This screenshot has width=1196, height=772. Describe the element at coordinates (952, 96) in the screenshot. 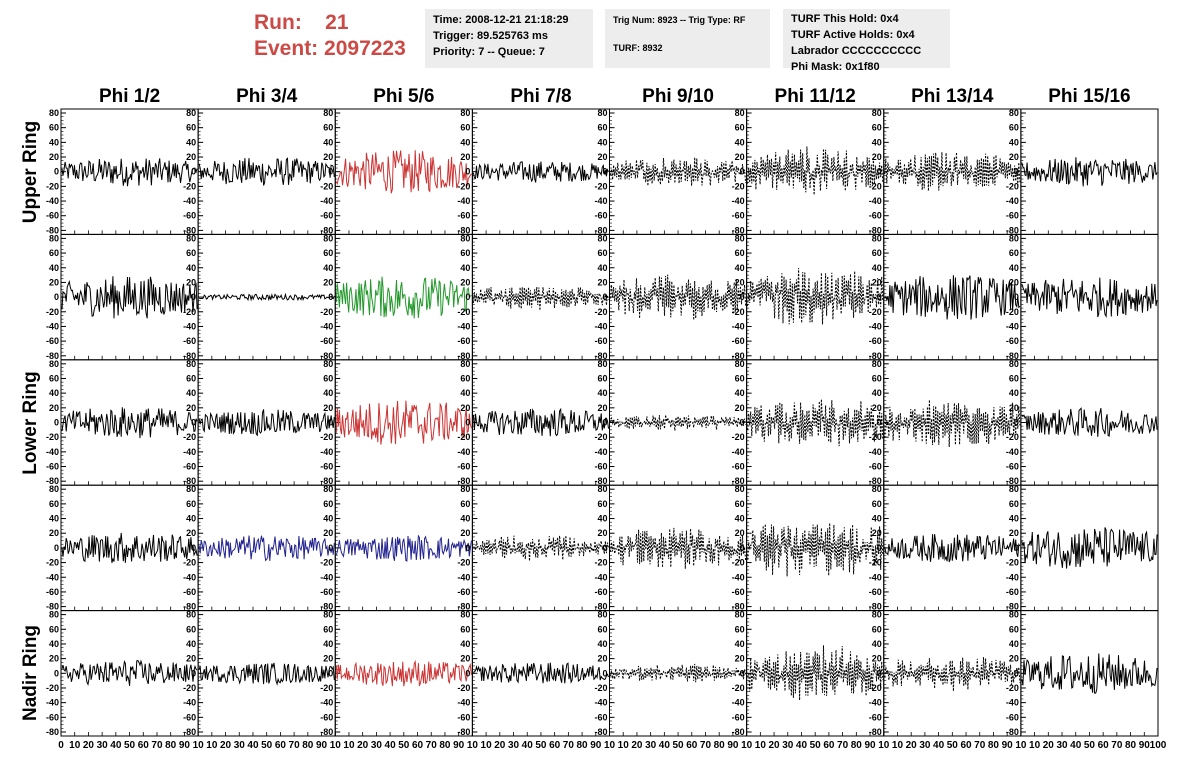

I see `column-header: Phi 13/14` at that location.